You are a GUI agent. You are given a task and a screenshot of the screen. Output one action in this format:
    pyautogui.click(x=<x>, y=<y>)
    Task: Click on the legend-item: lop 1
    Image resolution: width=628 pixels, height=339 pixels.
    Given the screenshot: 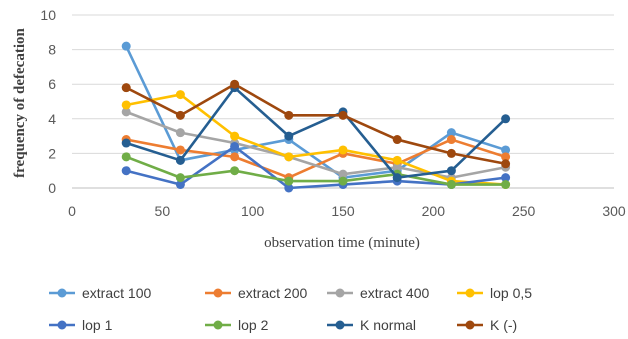 What is the action you would take?
    pyautogui.click(x=81, y=325)
    